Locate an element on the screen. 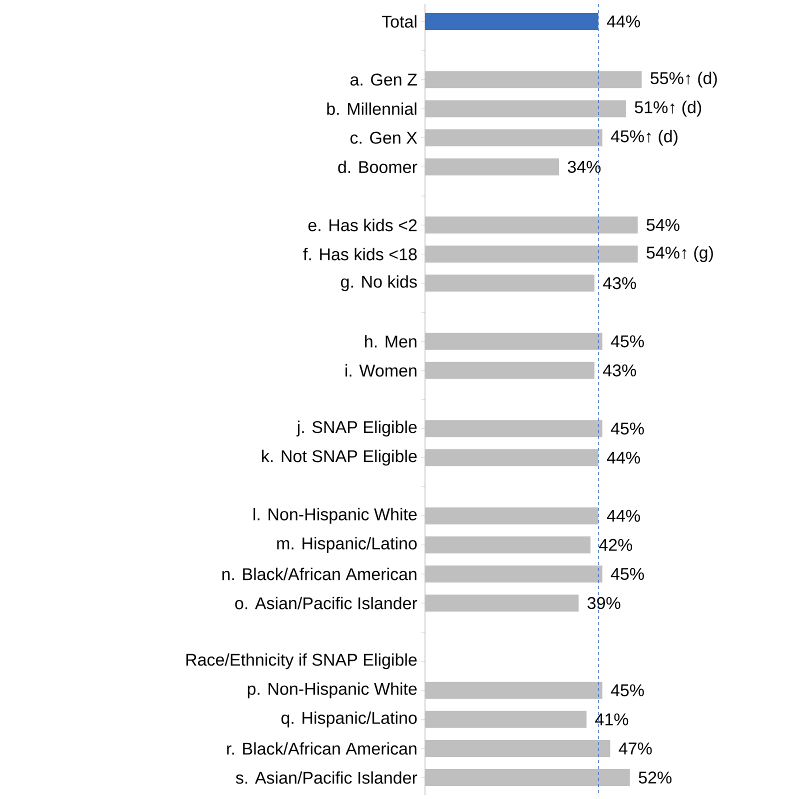 The image size is (787, 799). y-tick-label: g. No kids is located at coordinates (379, 283).